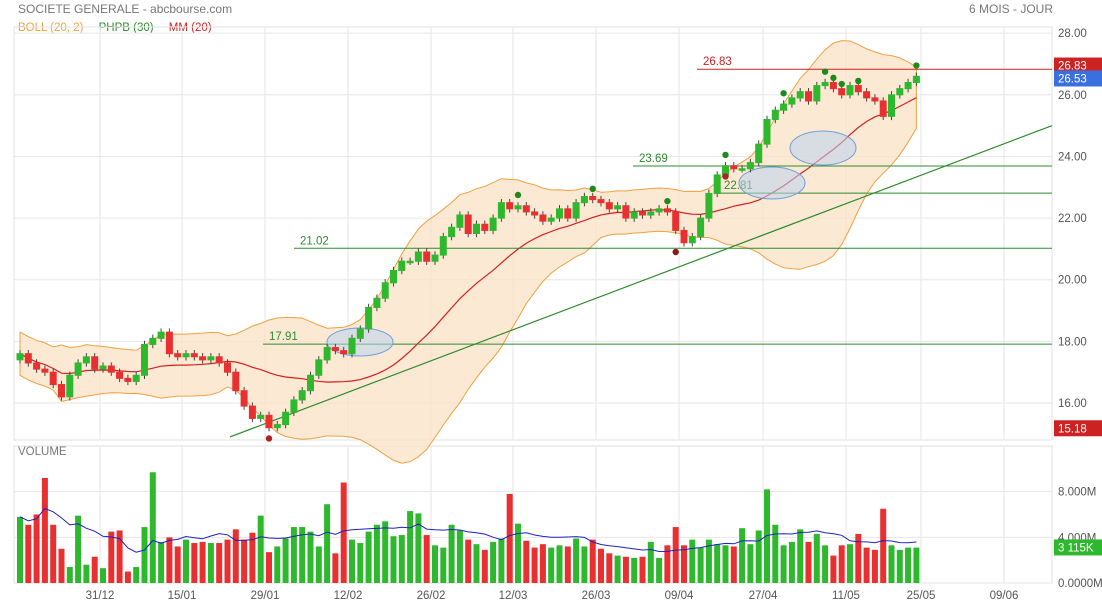 This screenshot has width=1102, height=607. What do you see at coordinates (431, 596) in the screenshot?
I see `date-tick-label: 26/02` at bounding box center [431, 596].